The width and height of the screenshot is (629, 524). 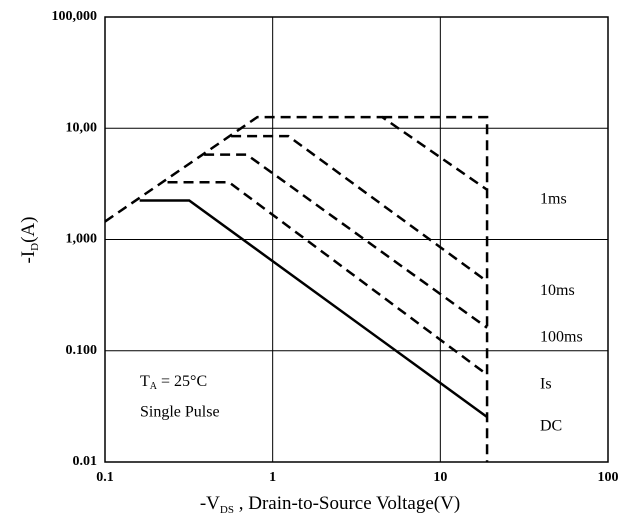 What do you see at coordinates (440, 477) in the screenshot?
I see `x-tick-label: 10` at bounding box center [440, 477].